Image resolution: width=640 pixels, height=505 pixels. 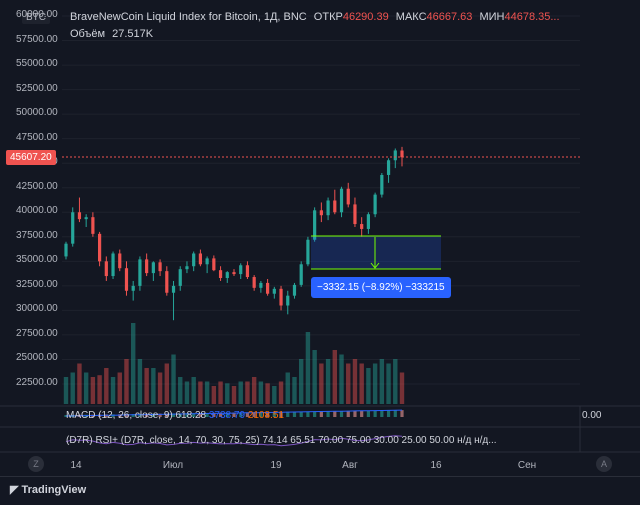 What do you see at coordinates (303, 440) in the screenshot?
I see `rsi-value-2: 65.51` at bounding box center [303, 440].